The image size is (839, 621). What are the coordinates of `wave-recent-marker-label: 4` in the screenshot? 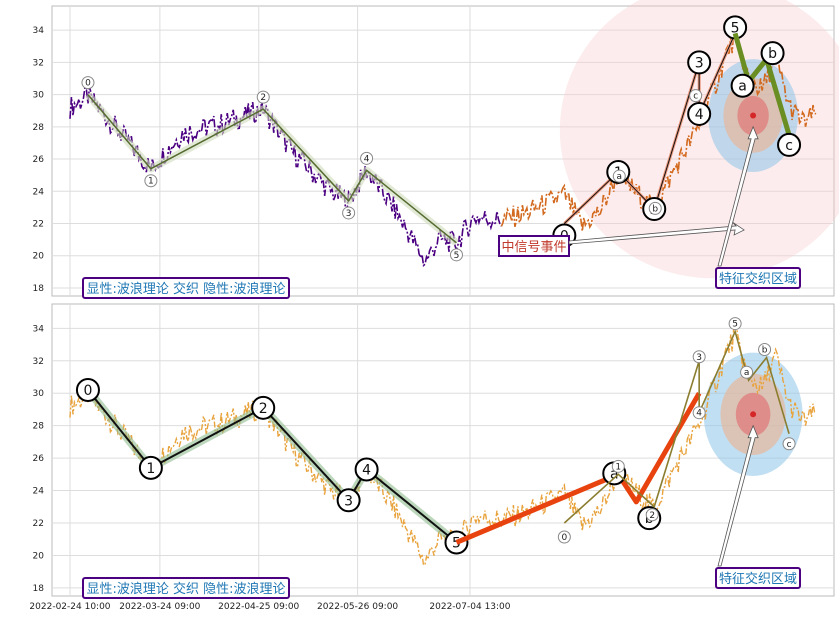 It's located at (699, 115).